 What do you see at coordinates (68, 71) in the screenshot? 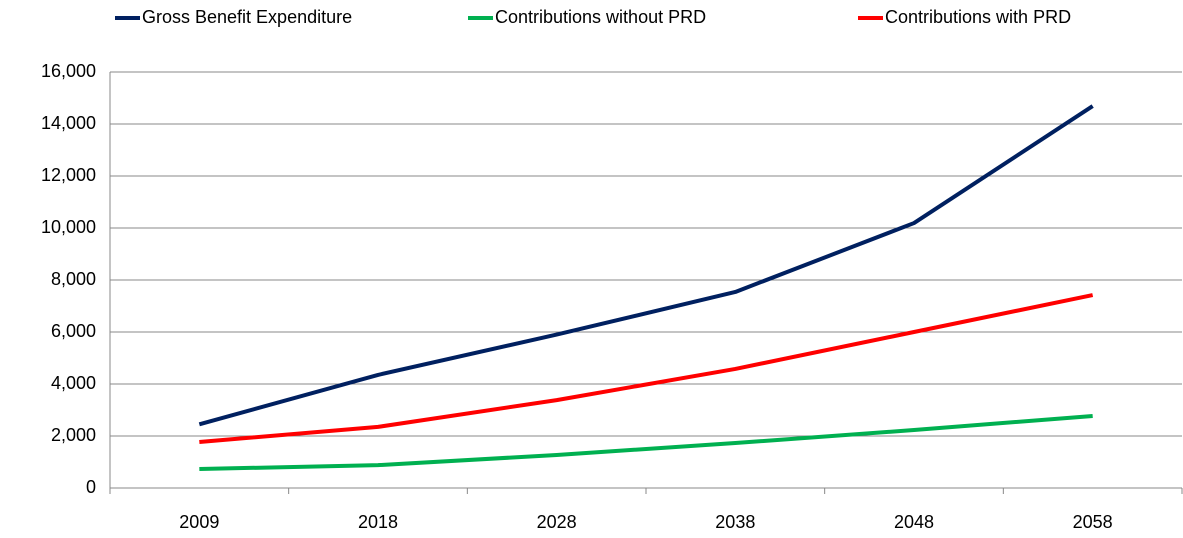
I see `y-tick-label: 16,000` at bounding box center [68, 71].